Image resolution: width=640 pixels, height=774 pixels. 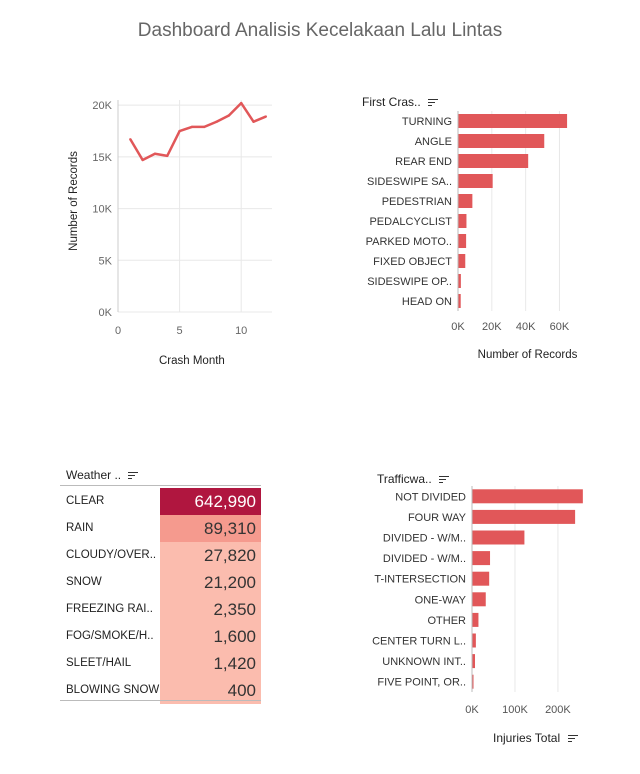 What do you see at coordinates (74, 201) in the screenshot?
I see `y-axis-title: Number of Records` at bounding box center [74, 201].